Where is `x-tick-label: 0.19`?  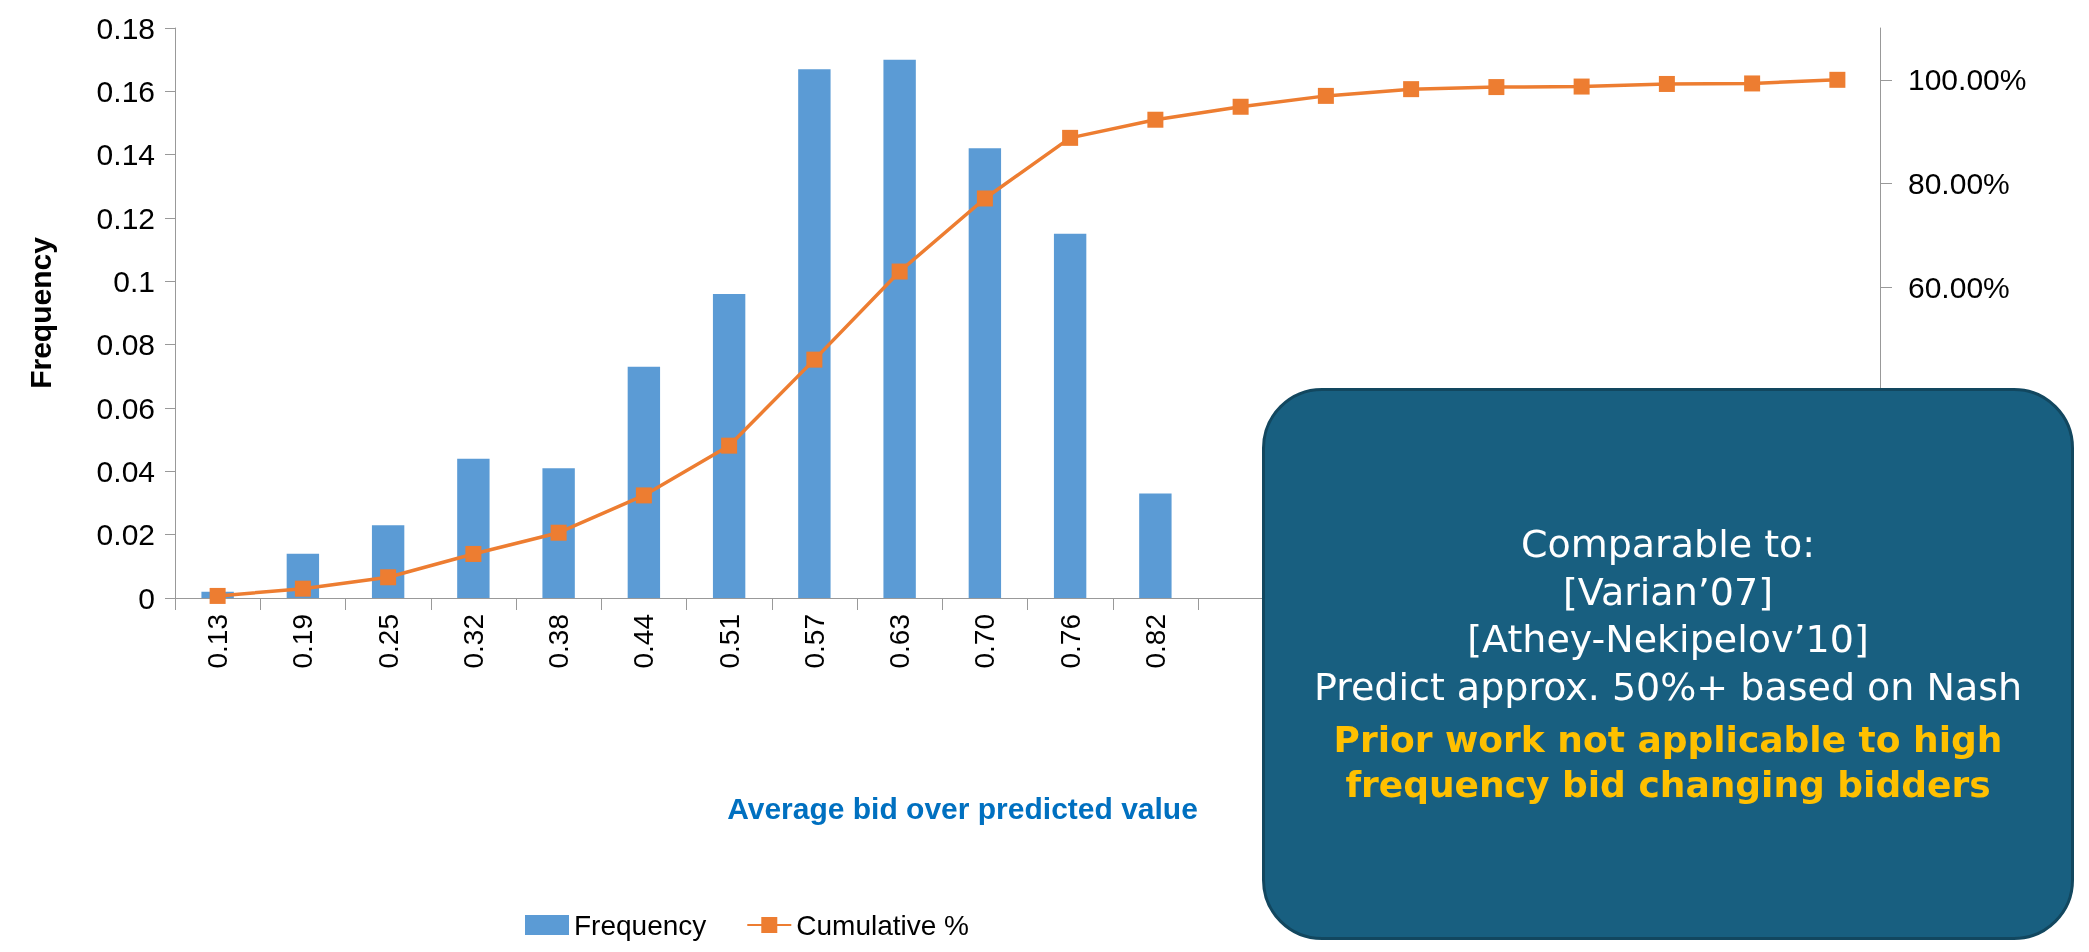
x-tick-label: 0.19 is located at coordinates (303, 641).